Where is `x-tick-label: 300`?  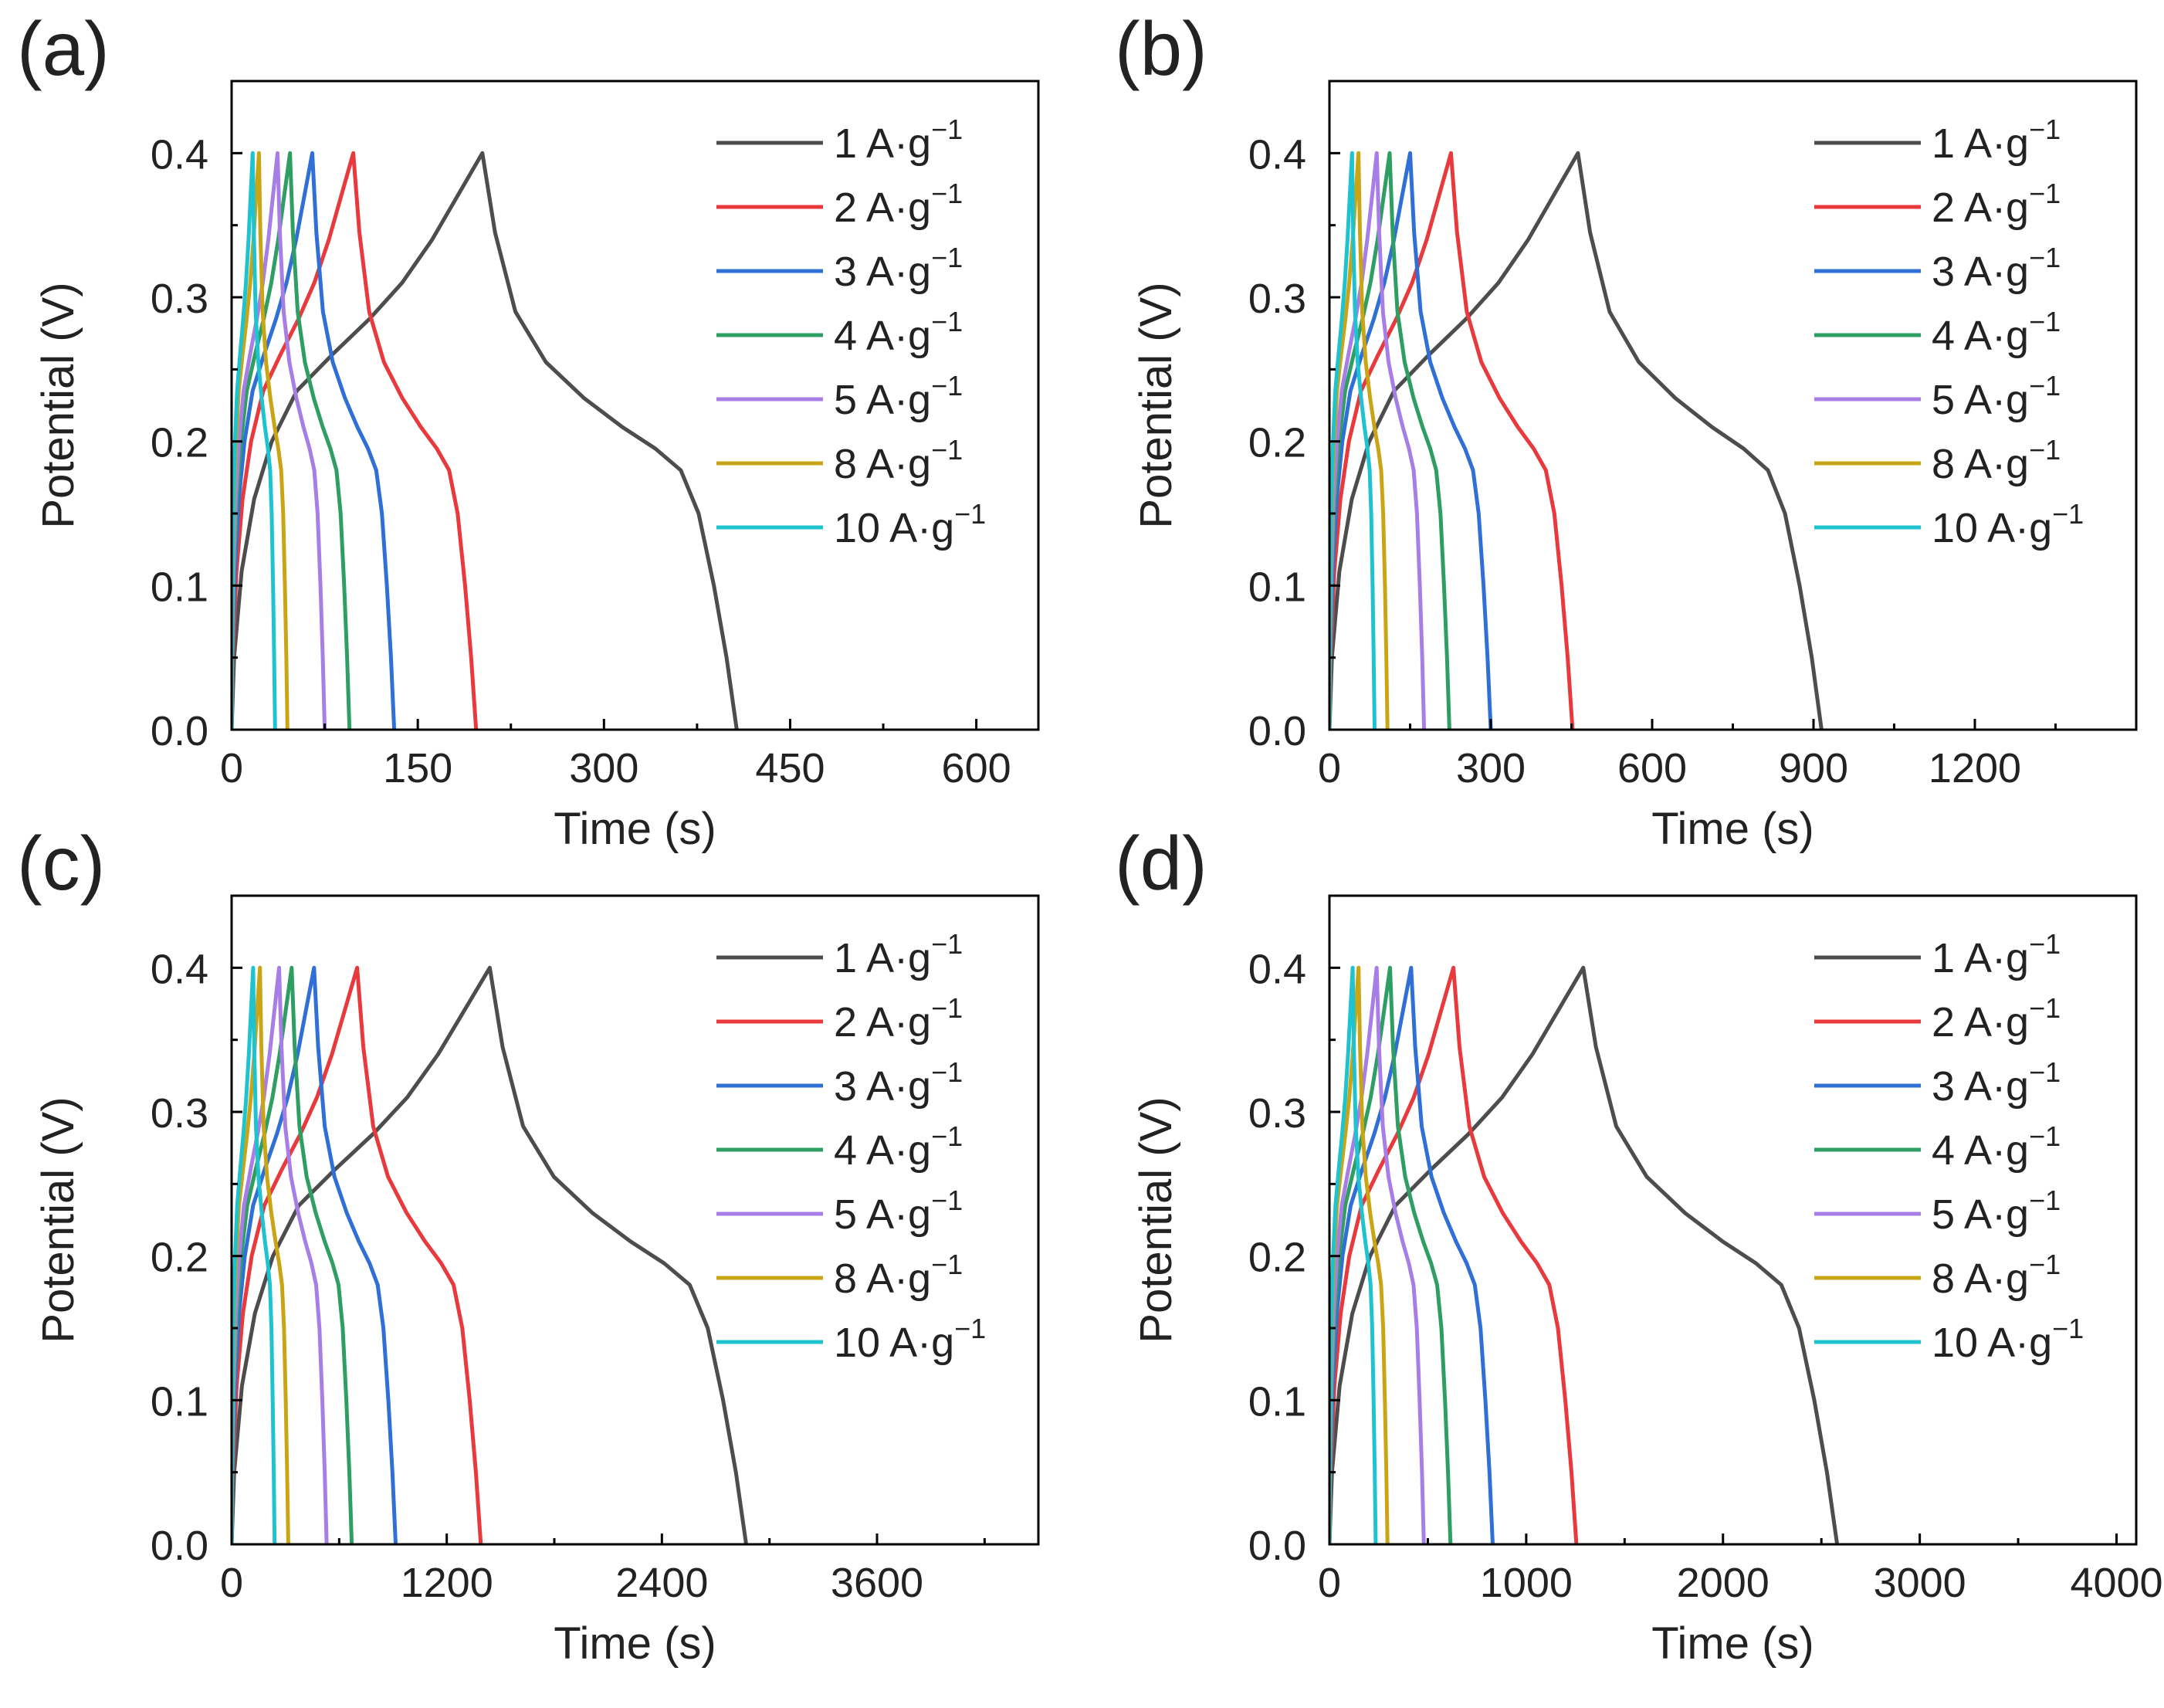 x-tick-label: 300 is located at coordinates (603, 768).